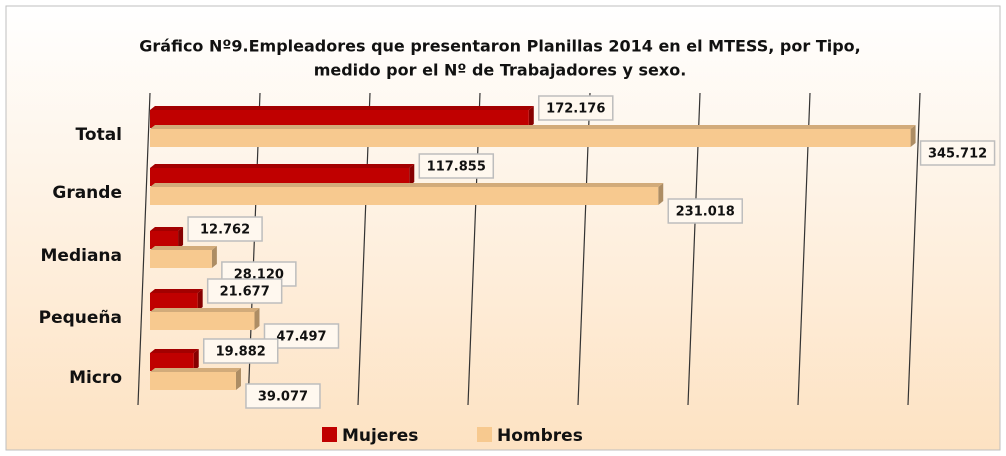  Describe the element at coordinates (380, 436) in the screenshot. I see `legend-label: Mujeres` at that location.